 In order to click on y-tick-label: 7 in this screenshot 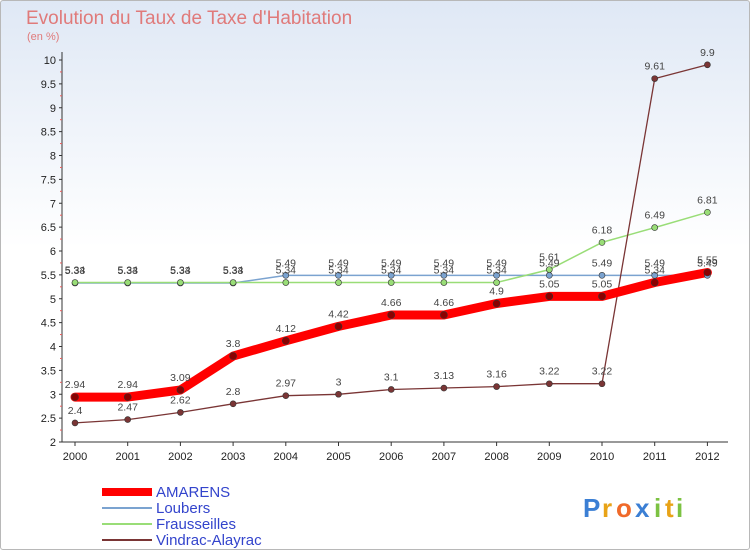, I will do `click(53, 204)`.